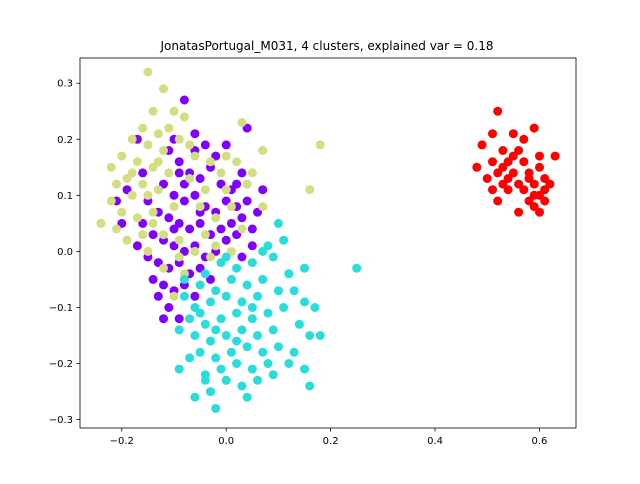  What do you see at coordinates (61, 308) in the screenshot?
I see `y-tick-label: −0.1` at bounding box center [61, 308].